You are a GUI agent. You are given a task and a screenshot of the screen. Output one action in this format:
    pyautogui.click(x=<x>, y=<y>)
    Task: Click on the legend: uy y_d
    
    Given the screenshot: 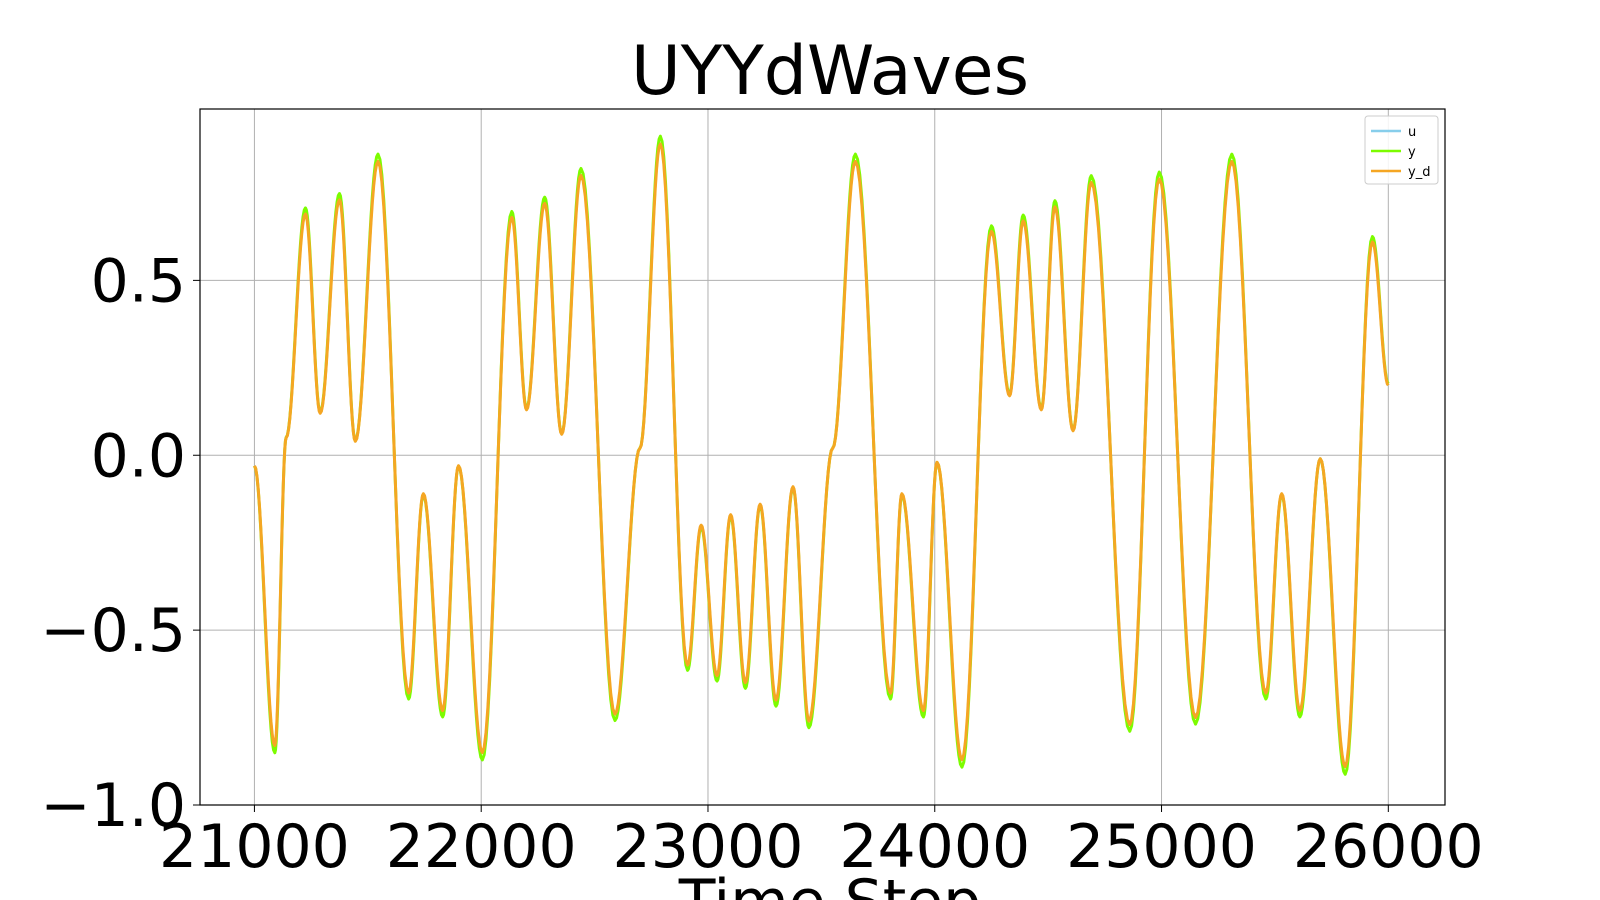 What is the action you would take?
    pyautogui.click(x=1401, y=150)
    